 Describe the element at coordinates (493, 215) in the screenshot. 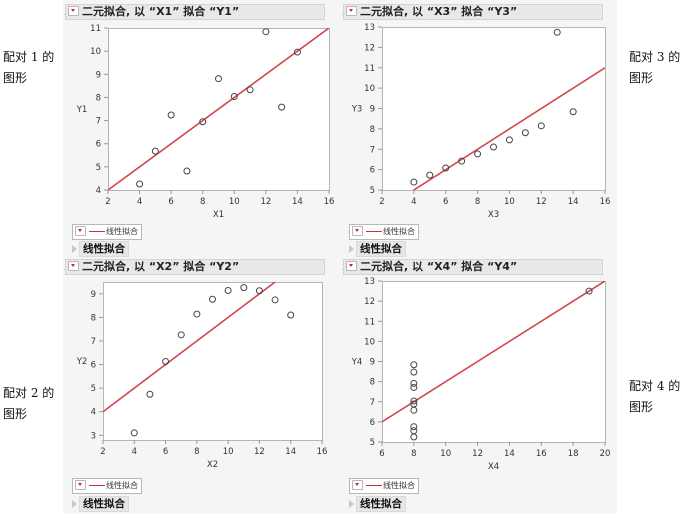

I see `x-axis-label: X3` at that location.